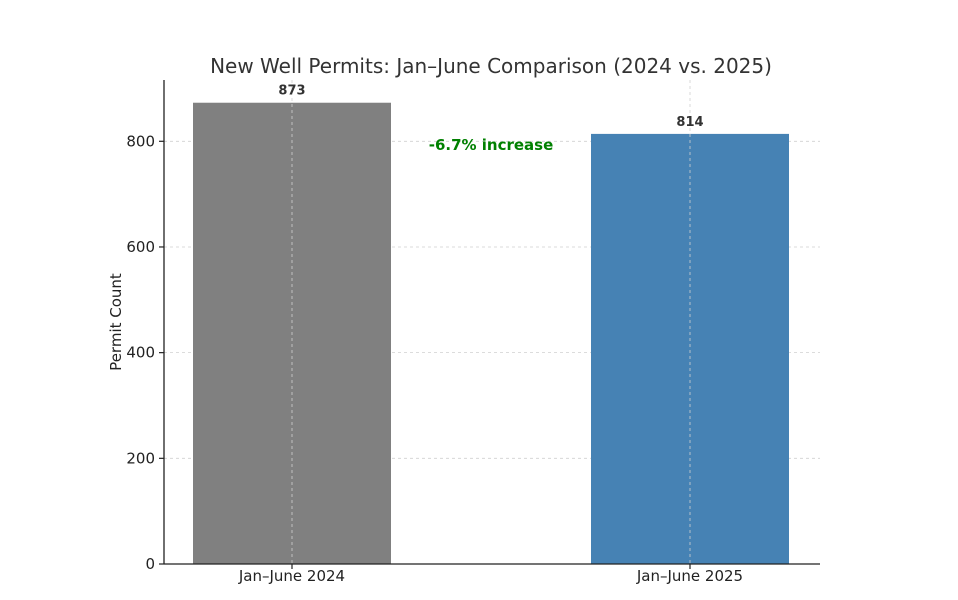 This screenshot has height=600, width=958. Describe the element at coordinates (140, 458) in the screenshot. I see `y-tick-label: 200` at that location.